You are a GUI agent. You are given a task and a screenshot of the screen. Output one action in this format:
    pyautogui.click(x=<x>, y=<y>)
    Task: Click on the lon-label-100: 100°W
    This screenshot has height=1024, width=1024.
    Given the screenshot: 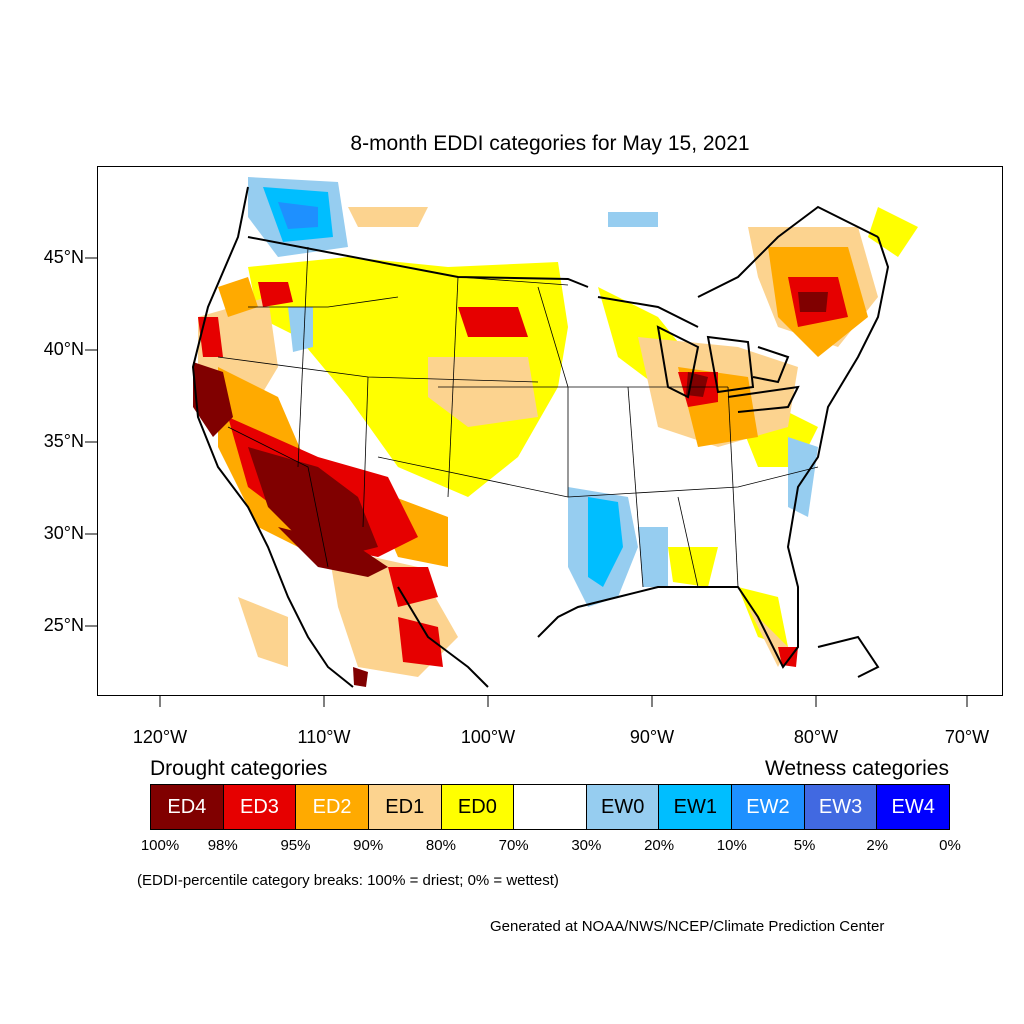 What is the action you would take?
    pyautogui.click(x=488, y=737)
    